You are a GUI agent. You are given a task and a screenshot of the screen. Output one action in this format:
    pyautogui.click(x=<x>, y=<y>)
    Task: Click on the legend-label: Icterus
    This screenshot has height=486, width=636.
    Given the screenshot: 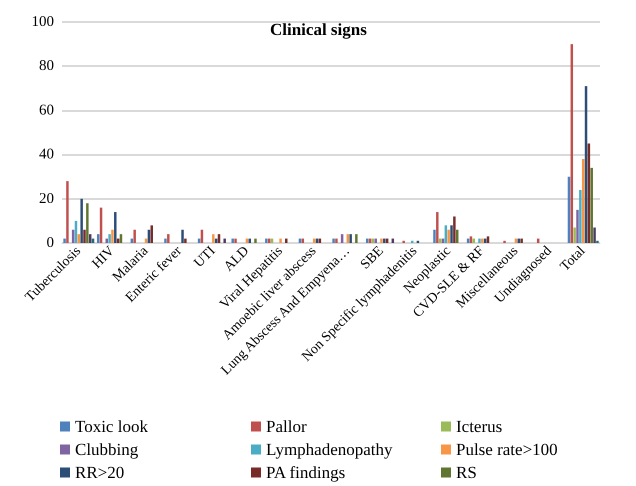 What is the action you would take?
    pyautogui.click(x=479, y=426)
    